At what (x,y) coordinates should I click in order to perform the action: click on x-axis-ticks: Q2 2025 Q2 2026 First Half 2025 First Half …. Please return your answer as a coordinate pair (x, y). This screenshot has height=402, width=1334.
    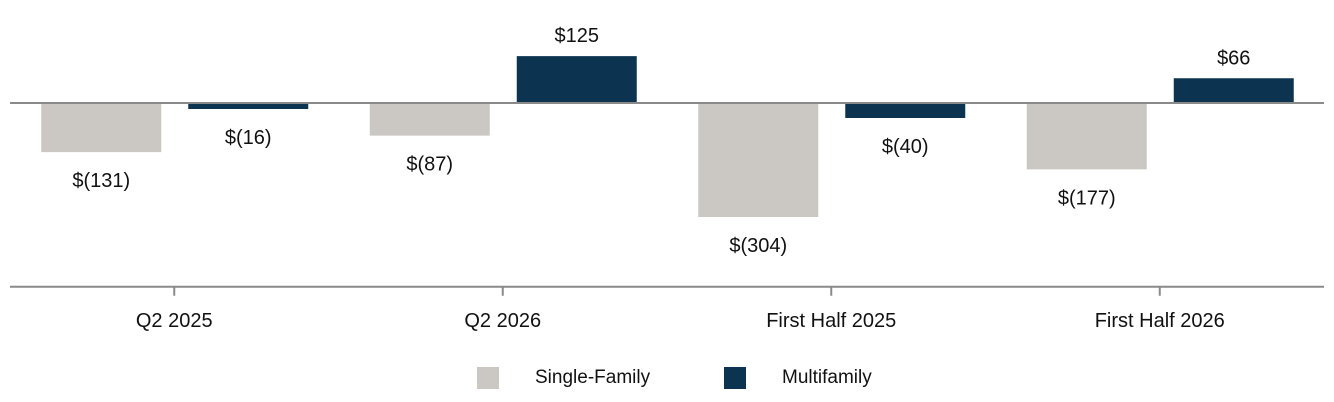
    Looking at the image, I should click on (680, 309).